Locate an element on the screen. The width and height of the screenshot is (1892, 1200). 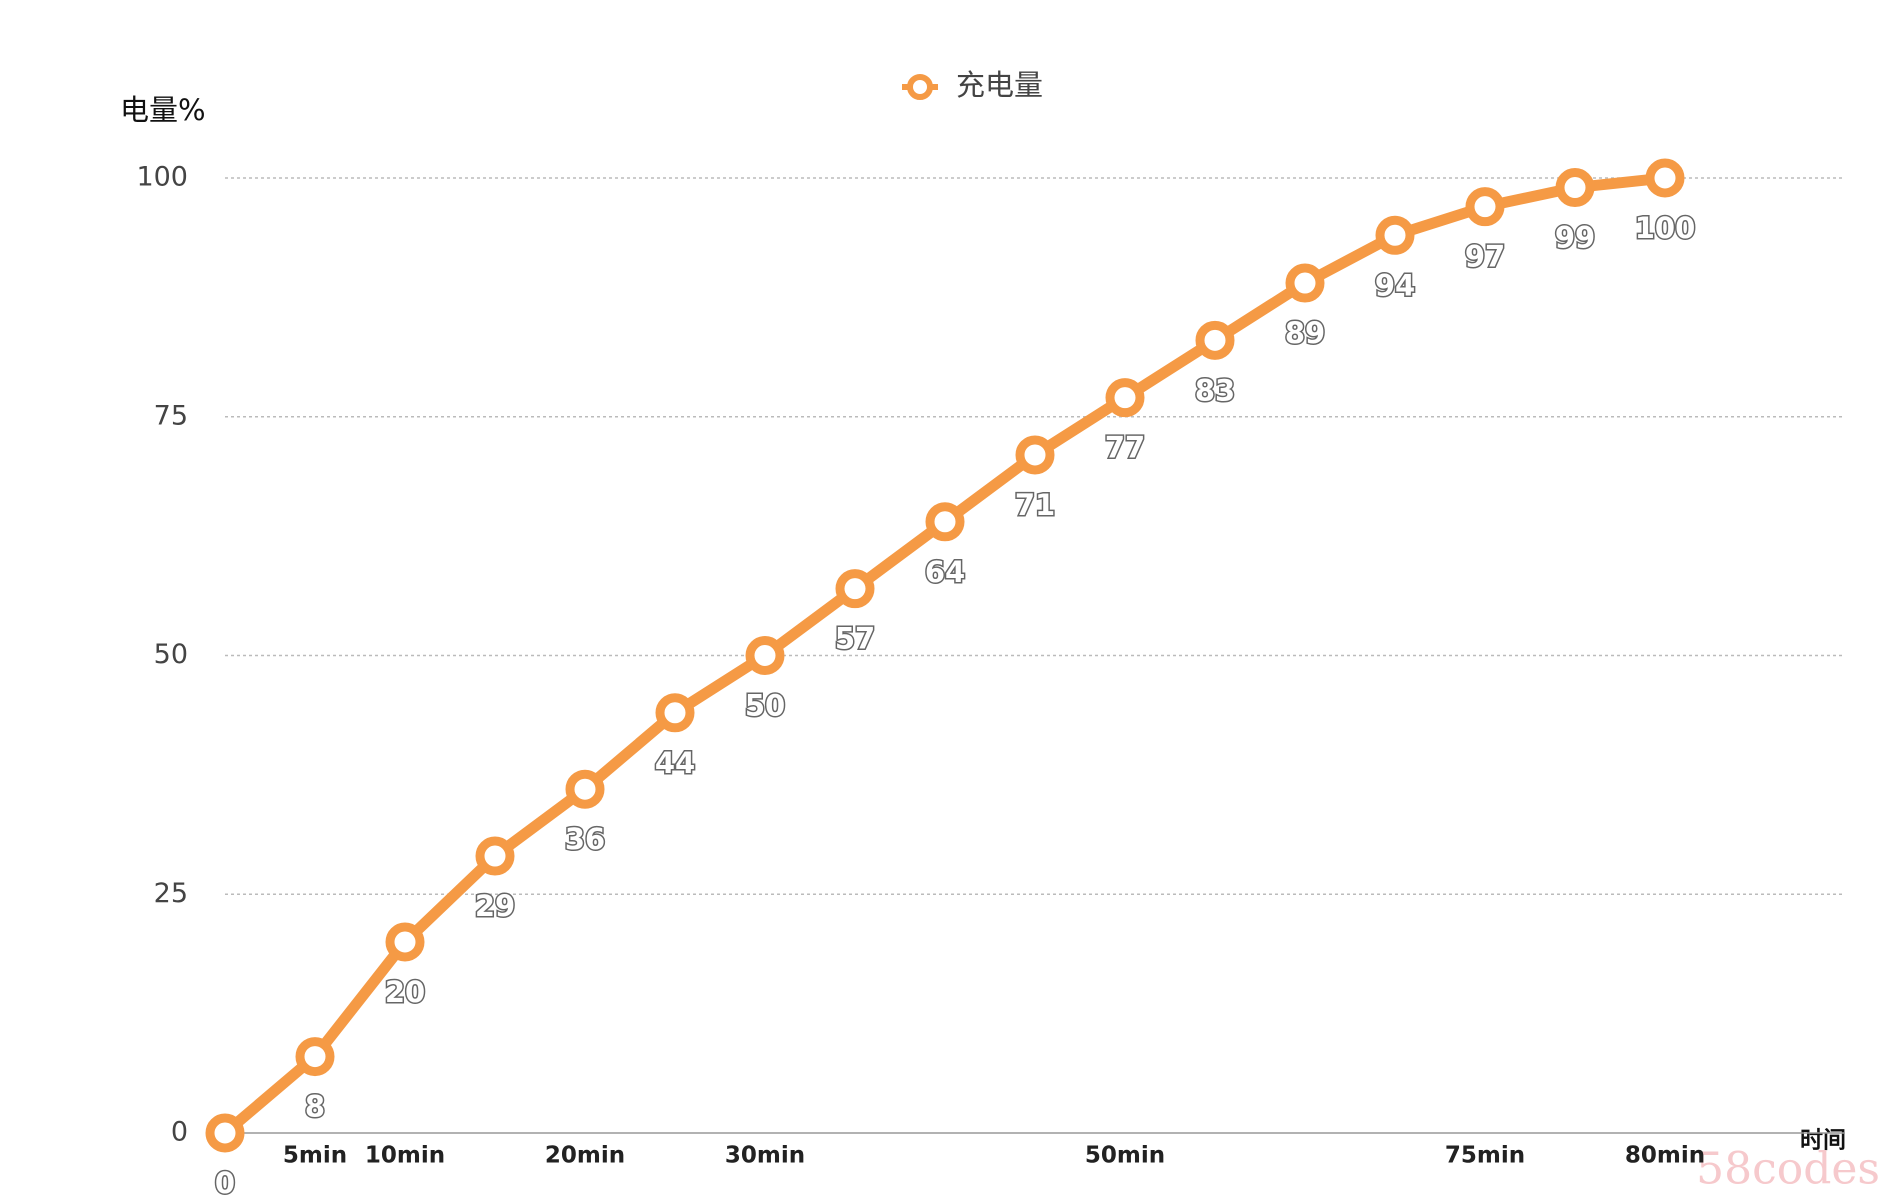
value-label: 8 is located at coordinates (315, 1107).